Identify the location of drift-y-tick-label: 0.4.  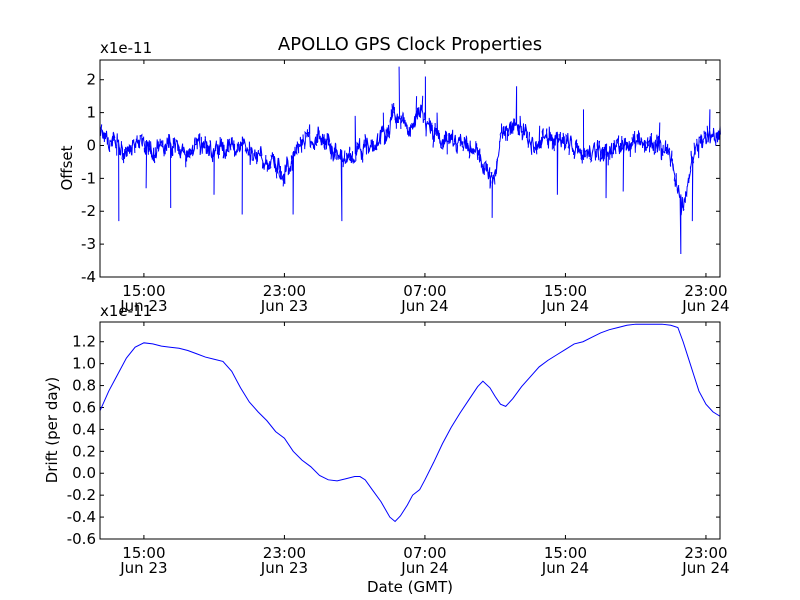
(84, 429).